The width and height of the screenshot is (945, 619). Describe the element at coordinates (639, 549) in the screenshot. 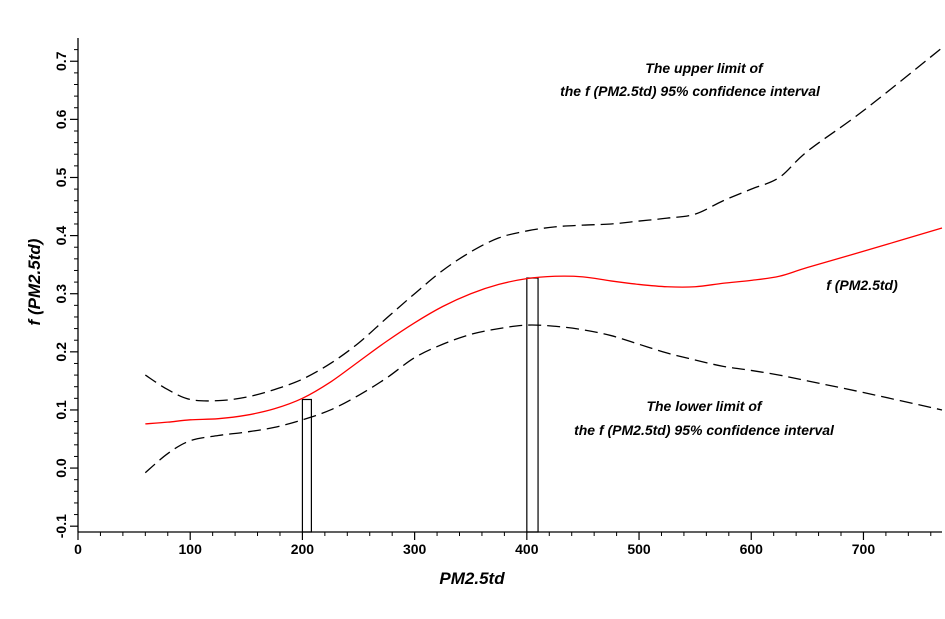

I see `x-tick-label: 500` at that location.